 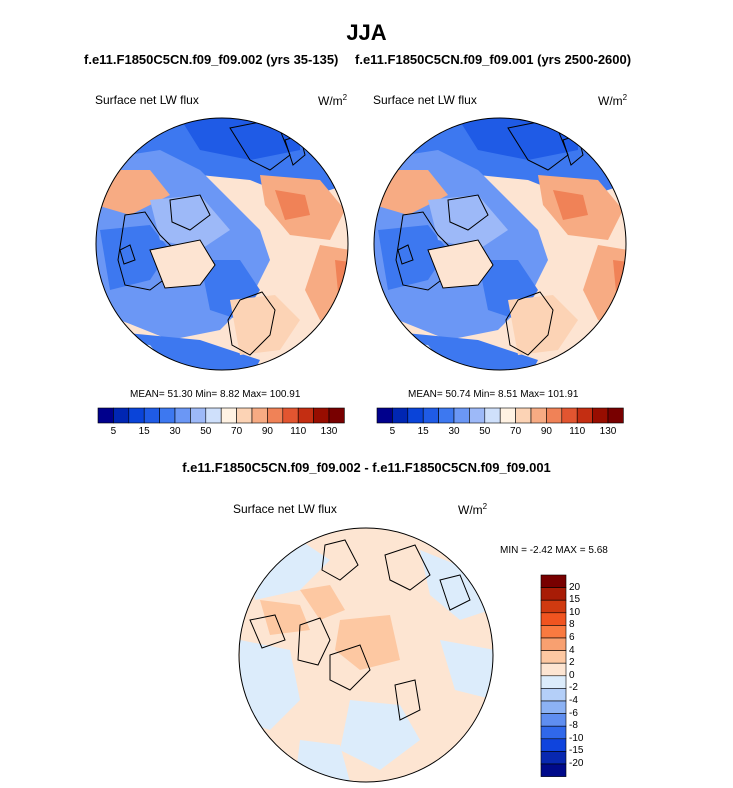 I want to click on colorbar-tick-label: -8, so click(x=573, y=726).